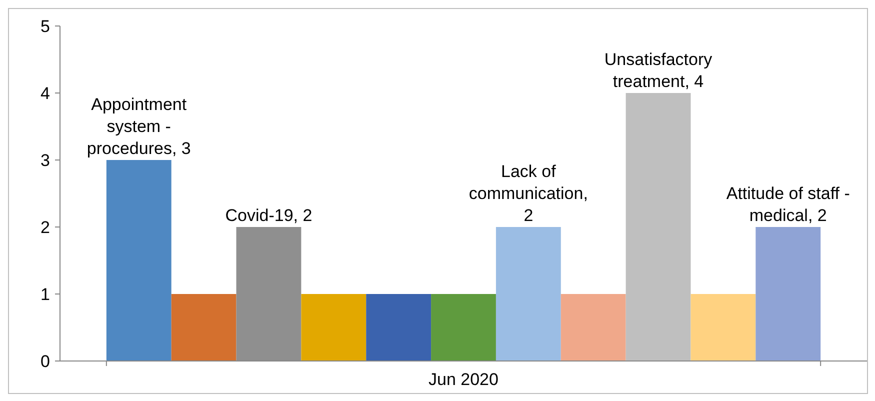  Describe the element at coordinates (45, 361) in the screenshot. I see `y-tick-label: 0` at that location.